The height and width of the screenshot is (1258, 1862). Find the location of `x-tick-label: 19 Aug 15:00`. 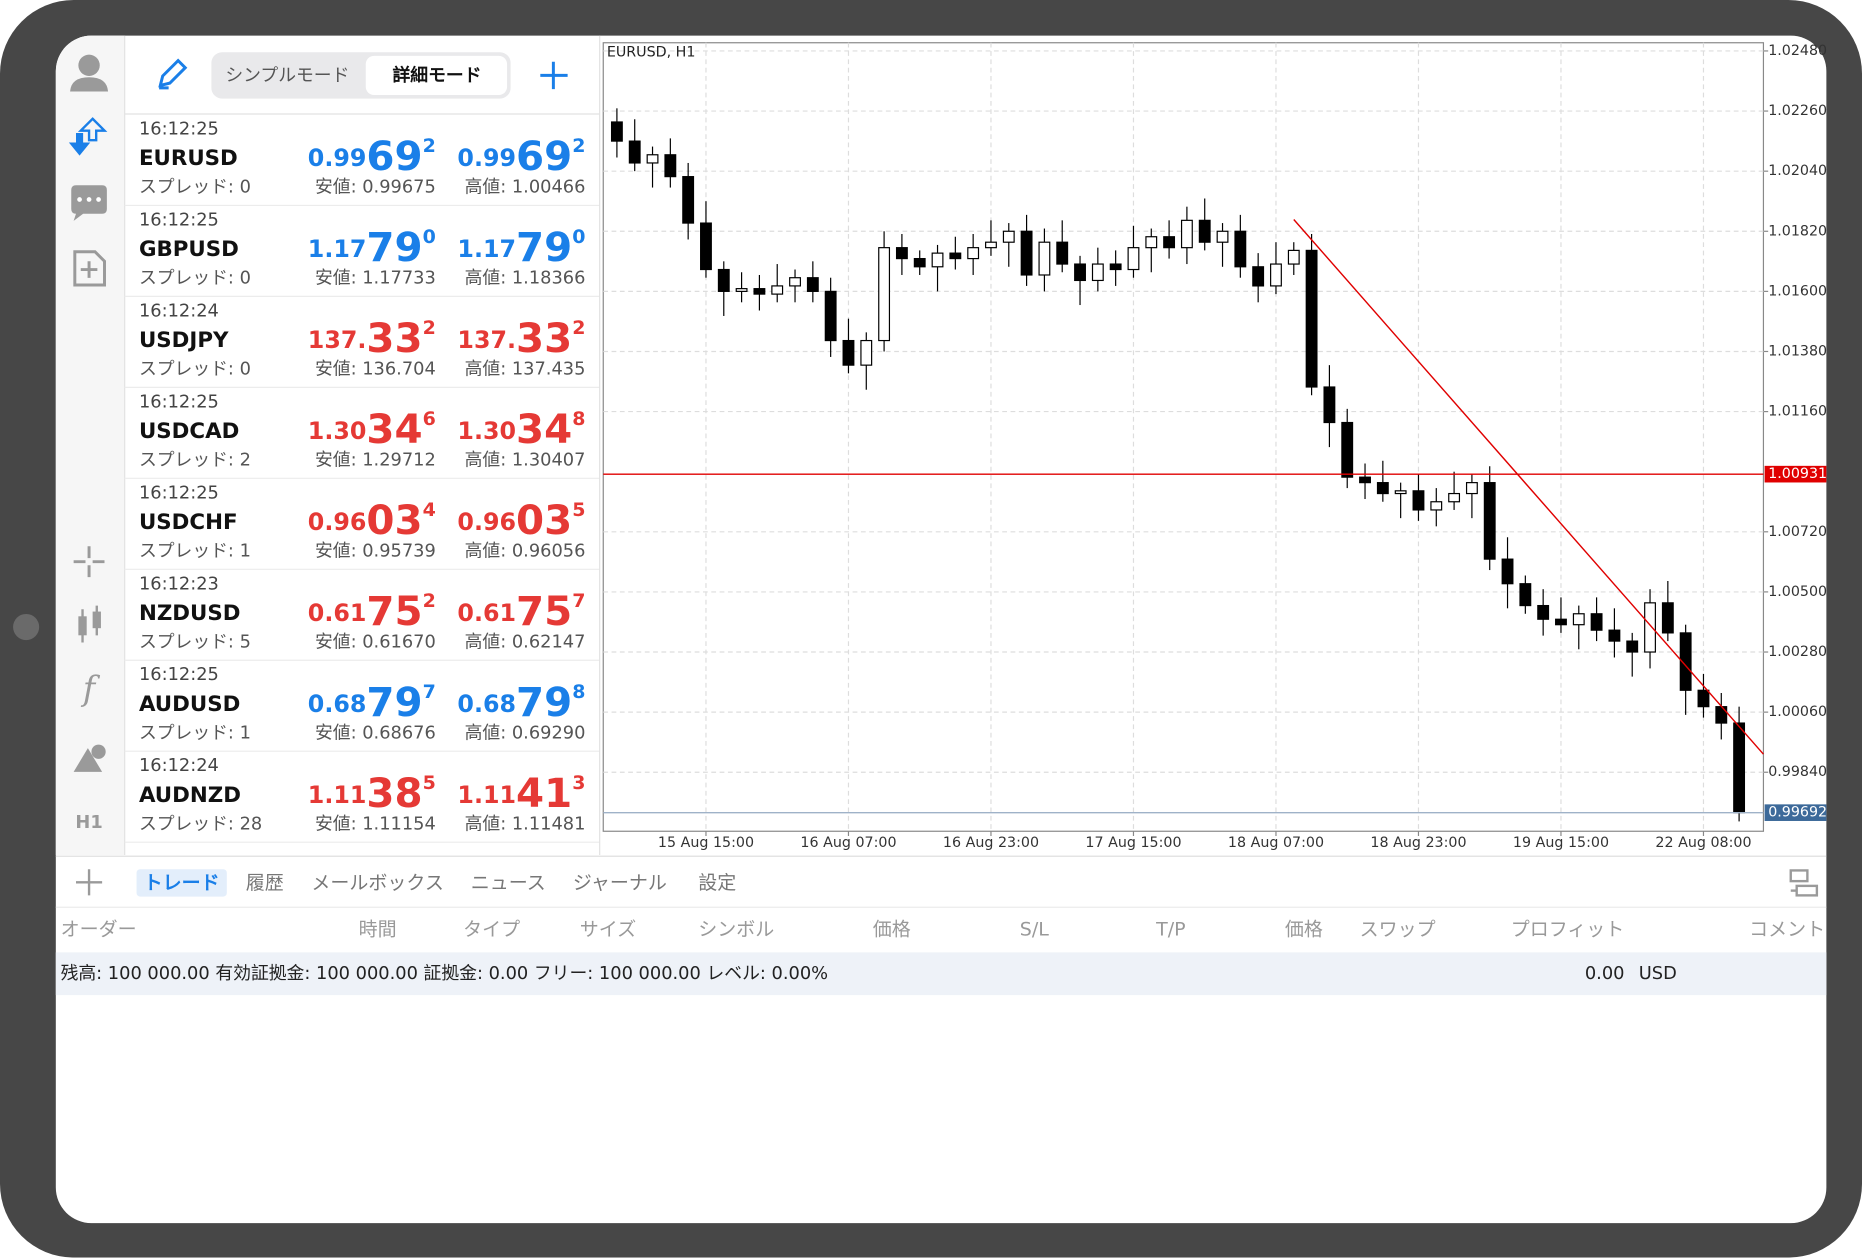

x-tick-label: 19 Aug 15:00 is located at coordinates (1561, 843).